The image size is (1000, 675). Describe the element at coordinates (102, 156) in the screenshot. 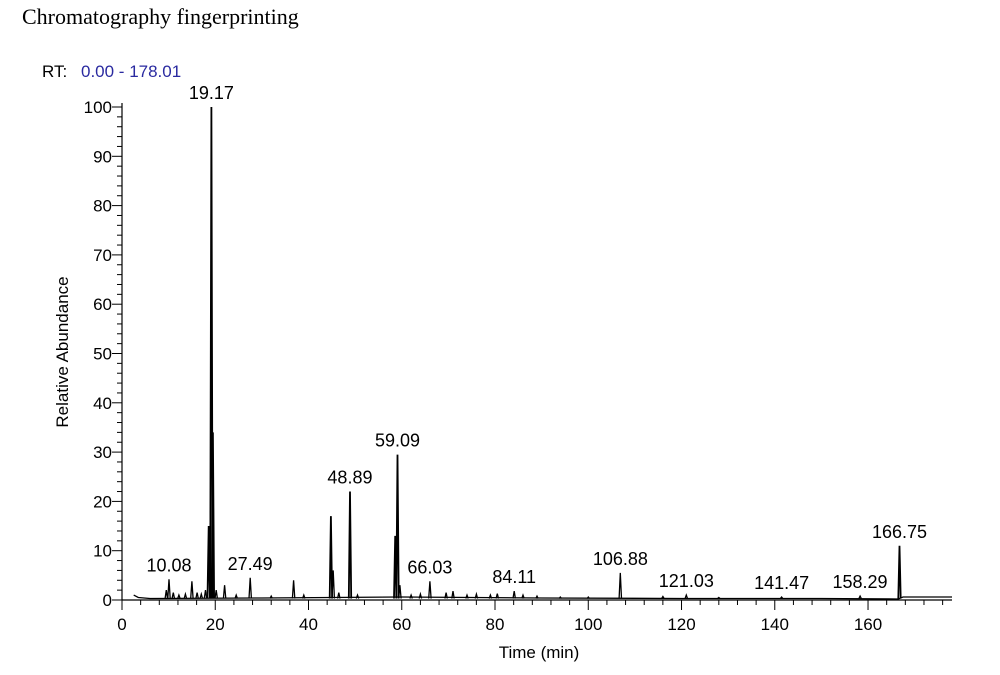

I see `y-tick-label: 90` at that location.